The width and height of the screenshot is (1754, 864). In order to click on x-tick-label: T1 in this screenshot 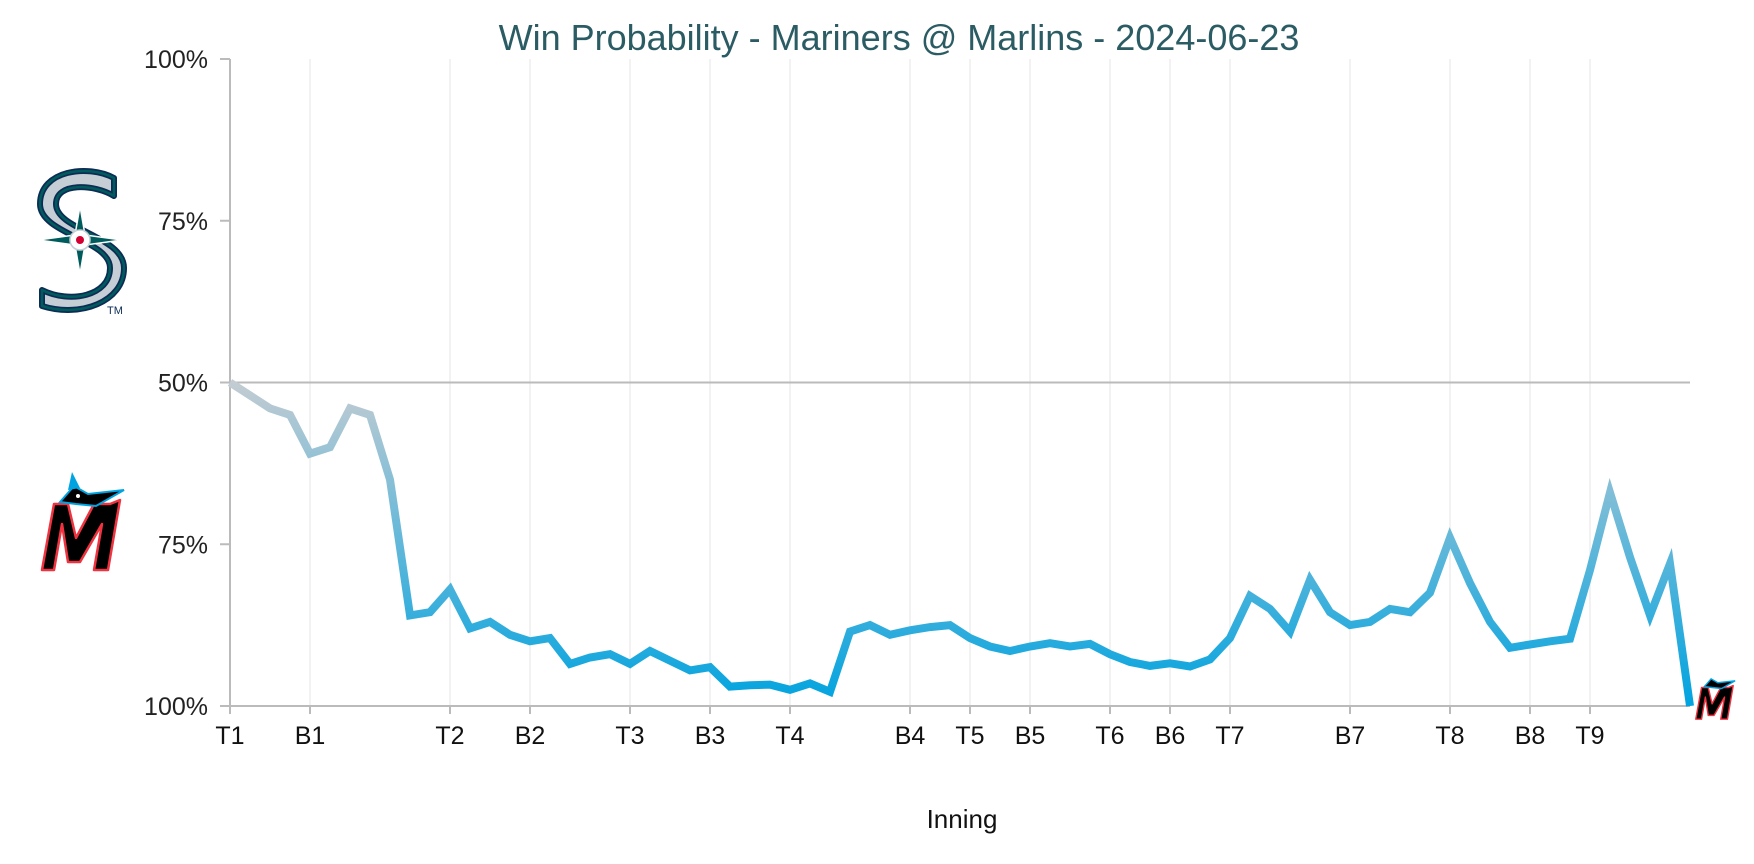, I will do `click(229, 736)`.